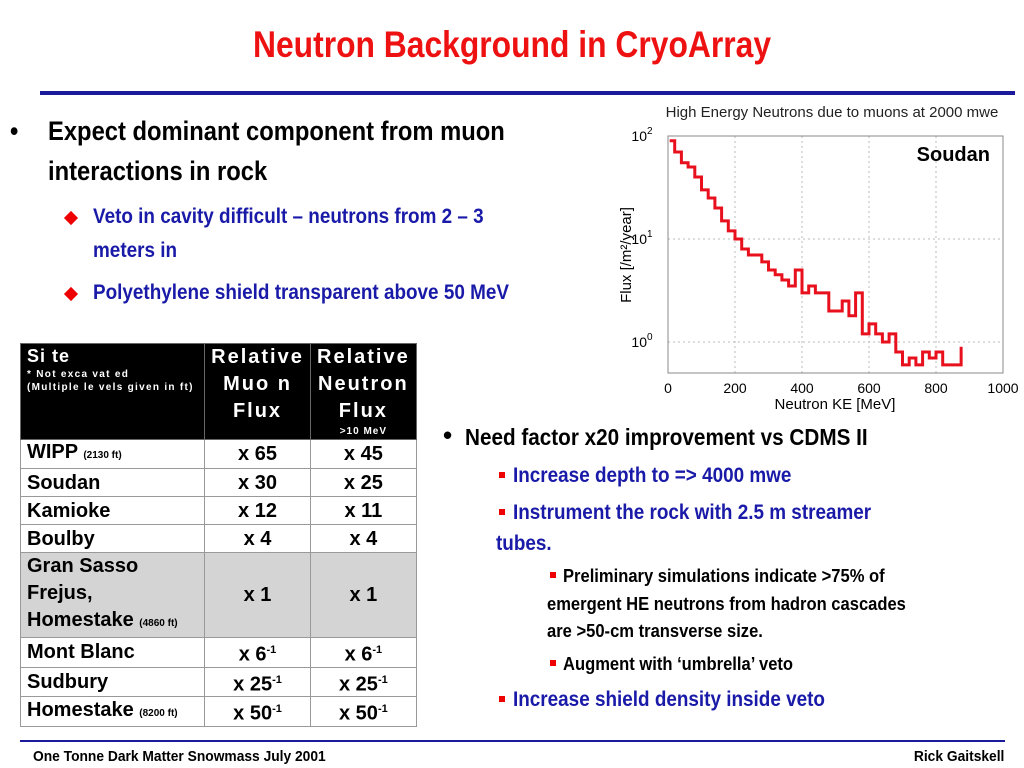  I want to click on neutron-flux-cell: x 50-1, so click(363, 711).